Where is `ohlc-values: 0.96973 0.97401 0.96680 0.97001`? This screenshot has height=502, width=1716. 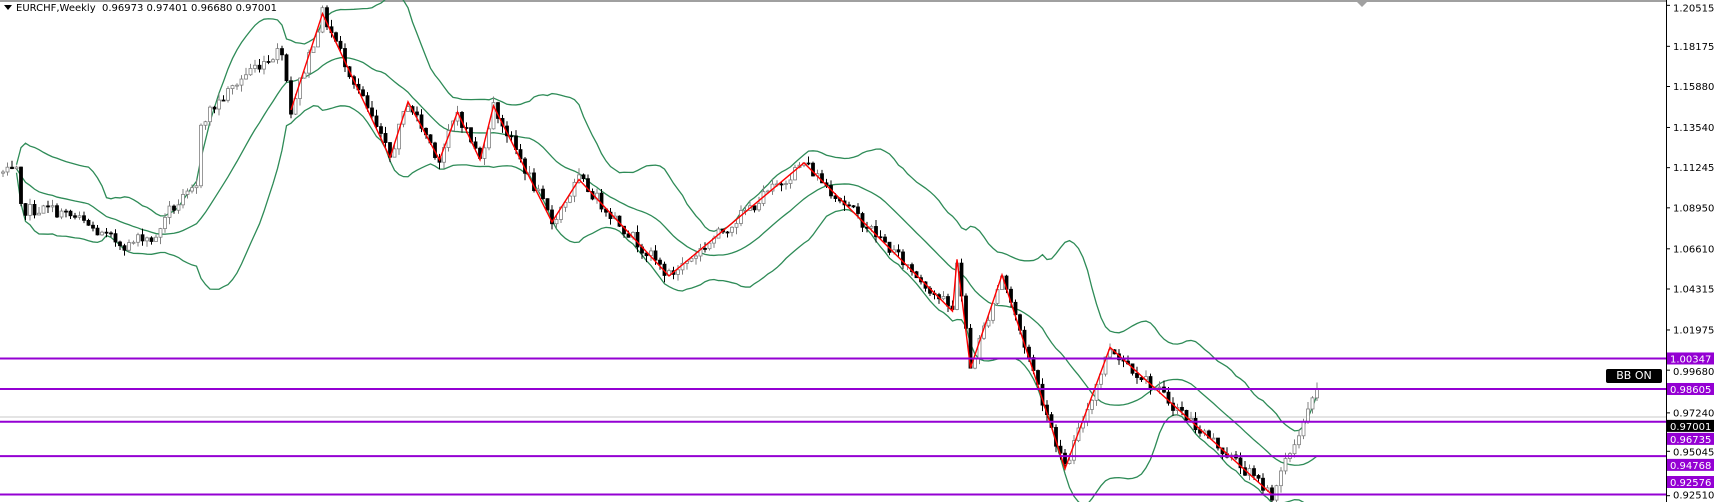
ohlc-values: 0.96973 0.97401 0.96680 0.97001 is located at coordinates (189, 8).